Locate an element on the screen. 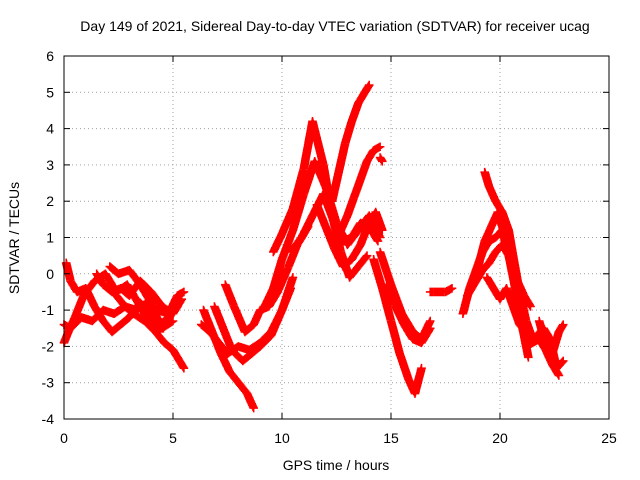  x-tick-label: 15 is located at coordinates (391, 438).